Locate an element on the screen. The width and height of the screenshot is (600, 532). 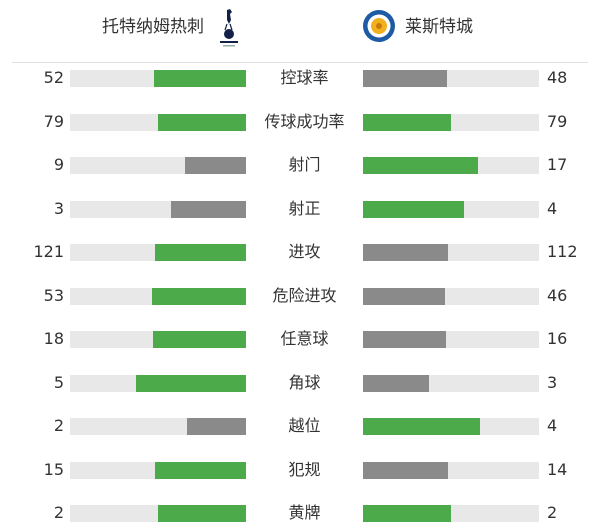
away-value: 3 is located at coordinates (552, 382).